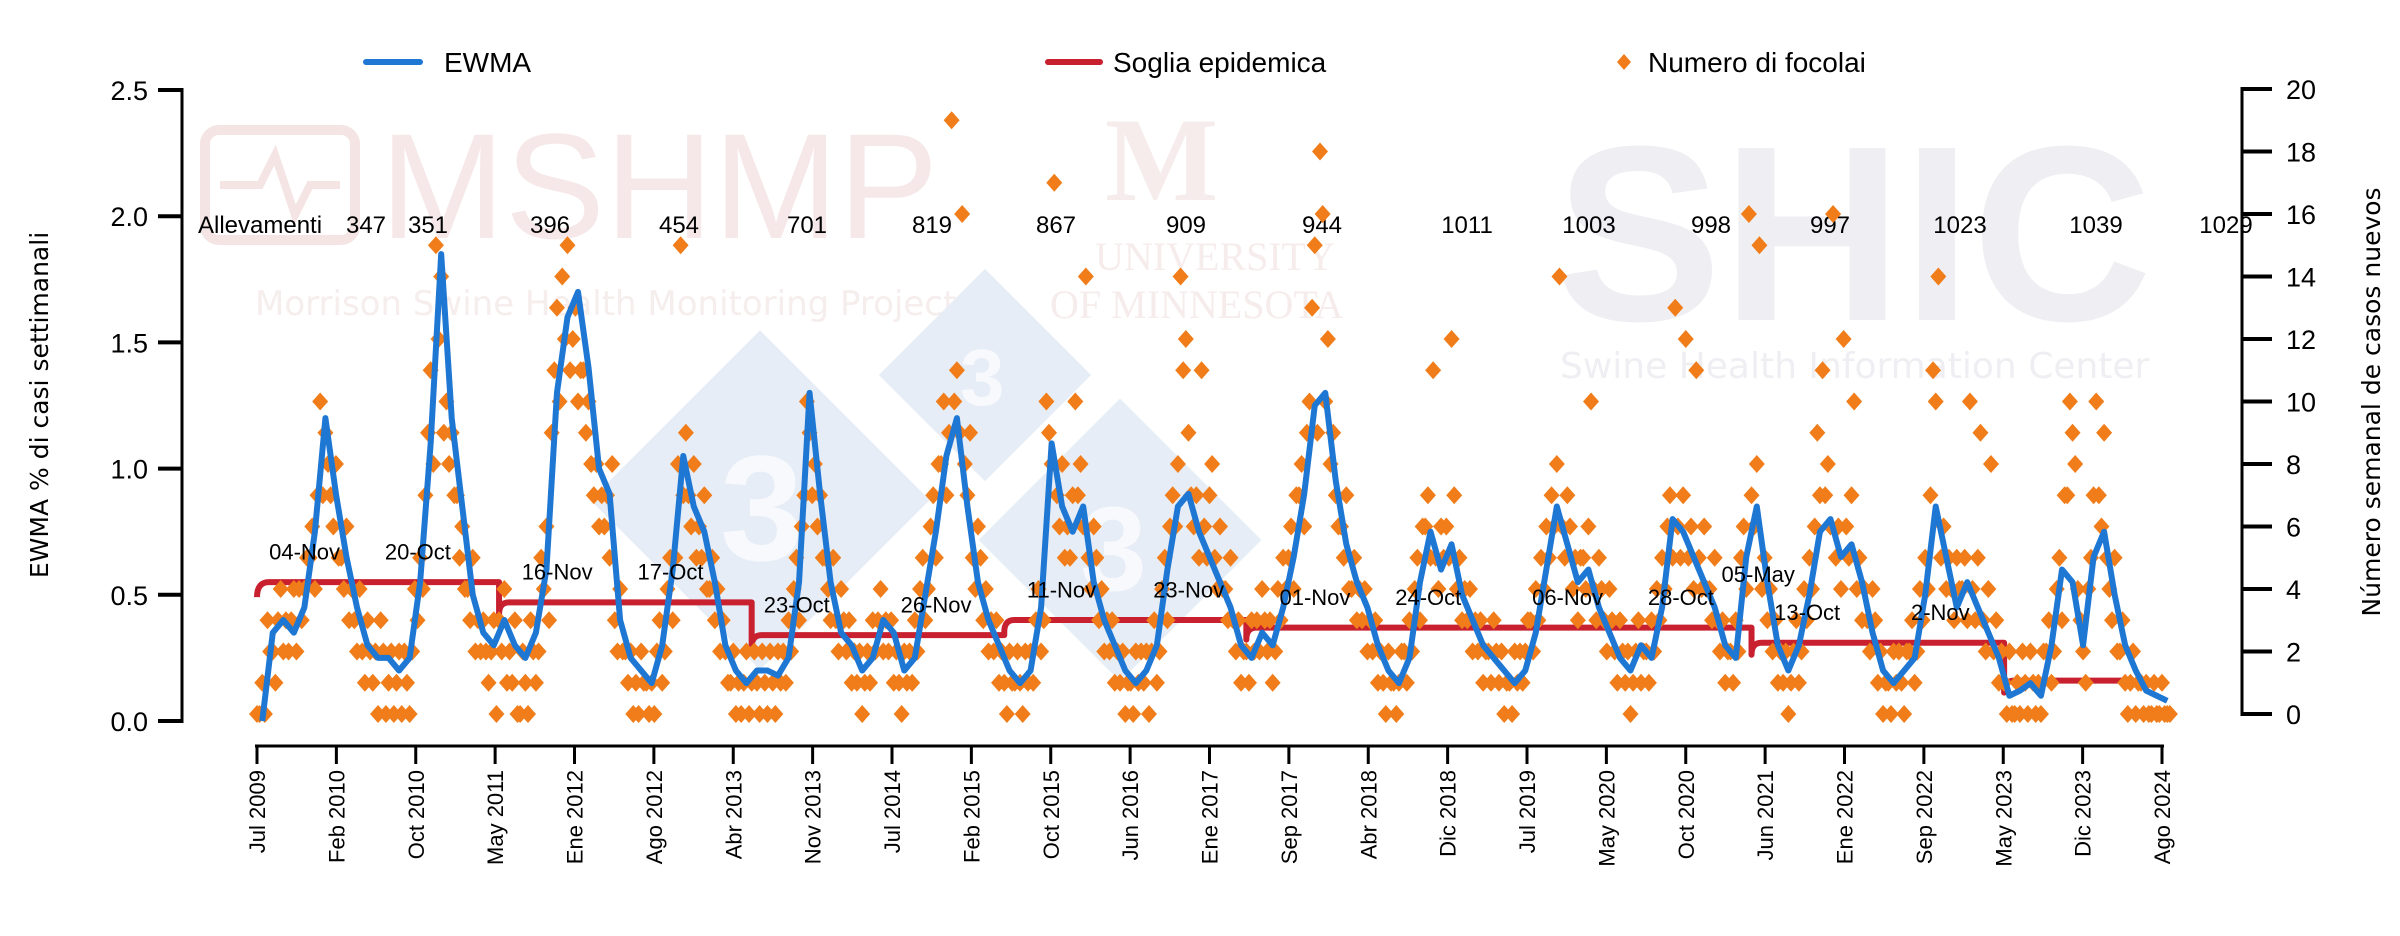 Image resolution: width=2400 pixels, height=936 pixels. What do you see at coordinates (2301, 215) in the screenshot?
I see `y2-tick-label: 16` at bounding box center [2301, 215].